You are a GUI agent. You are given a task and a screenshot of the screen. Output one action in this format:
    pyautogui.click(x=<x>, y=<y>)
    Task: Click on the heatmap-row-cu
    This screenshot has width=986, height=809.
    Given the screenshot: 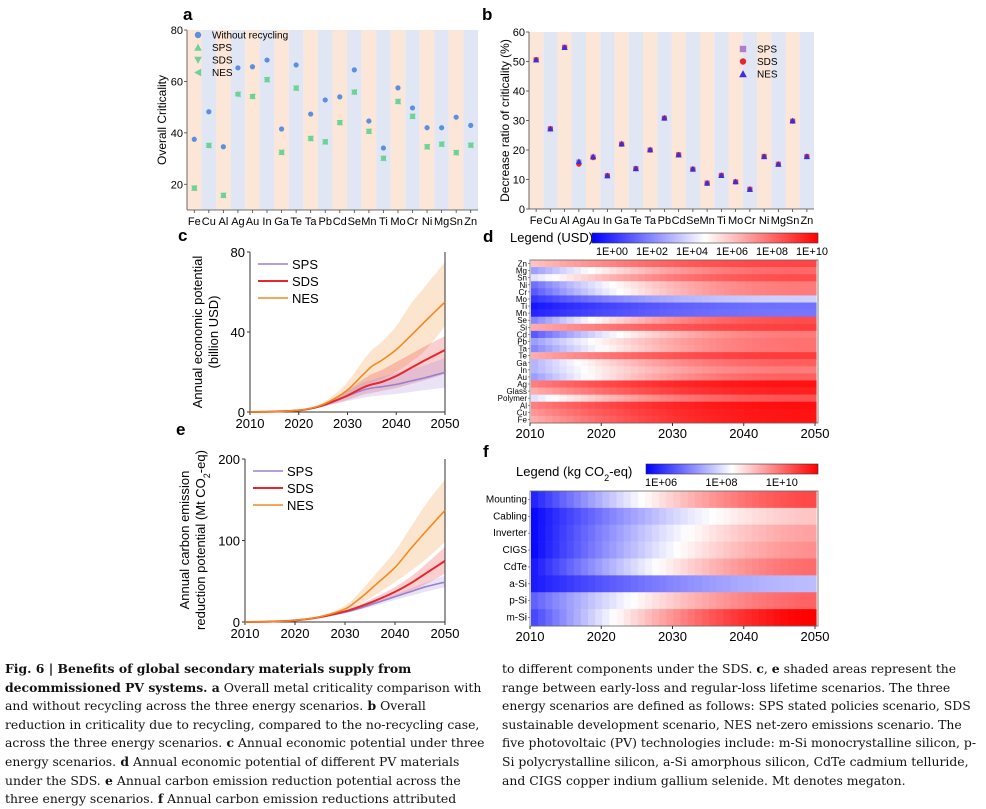 What is the action you would take?
    pyautogui.click(x=674, y=412)
    